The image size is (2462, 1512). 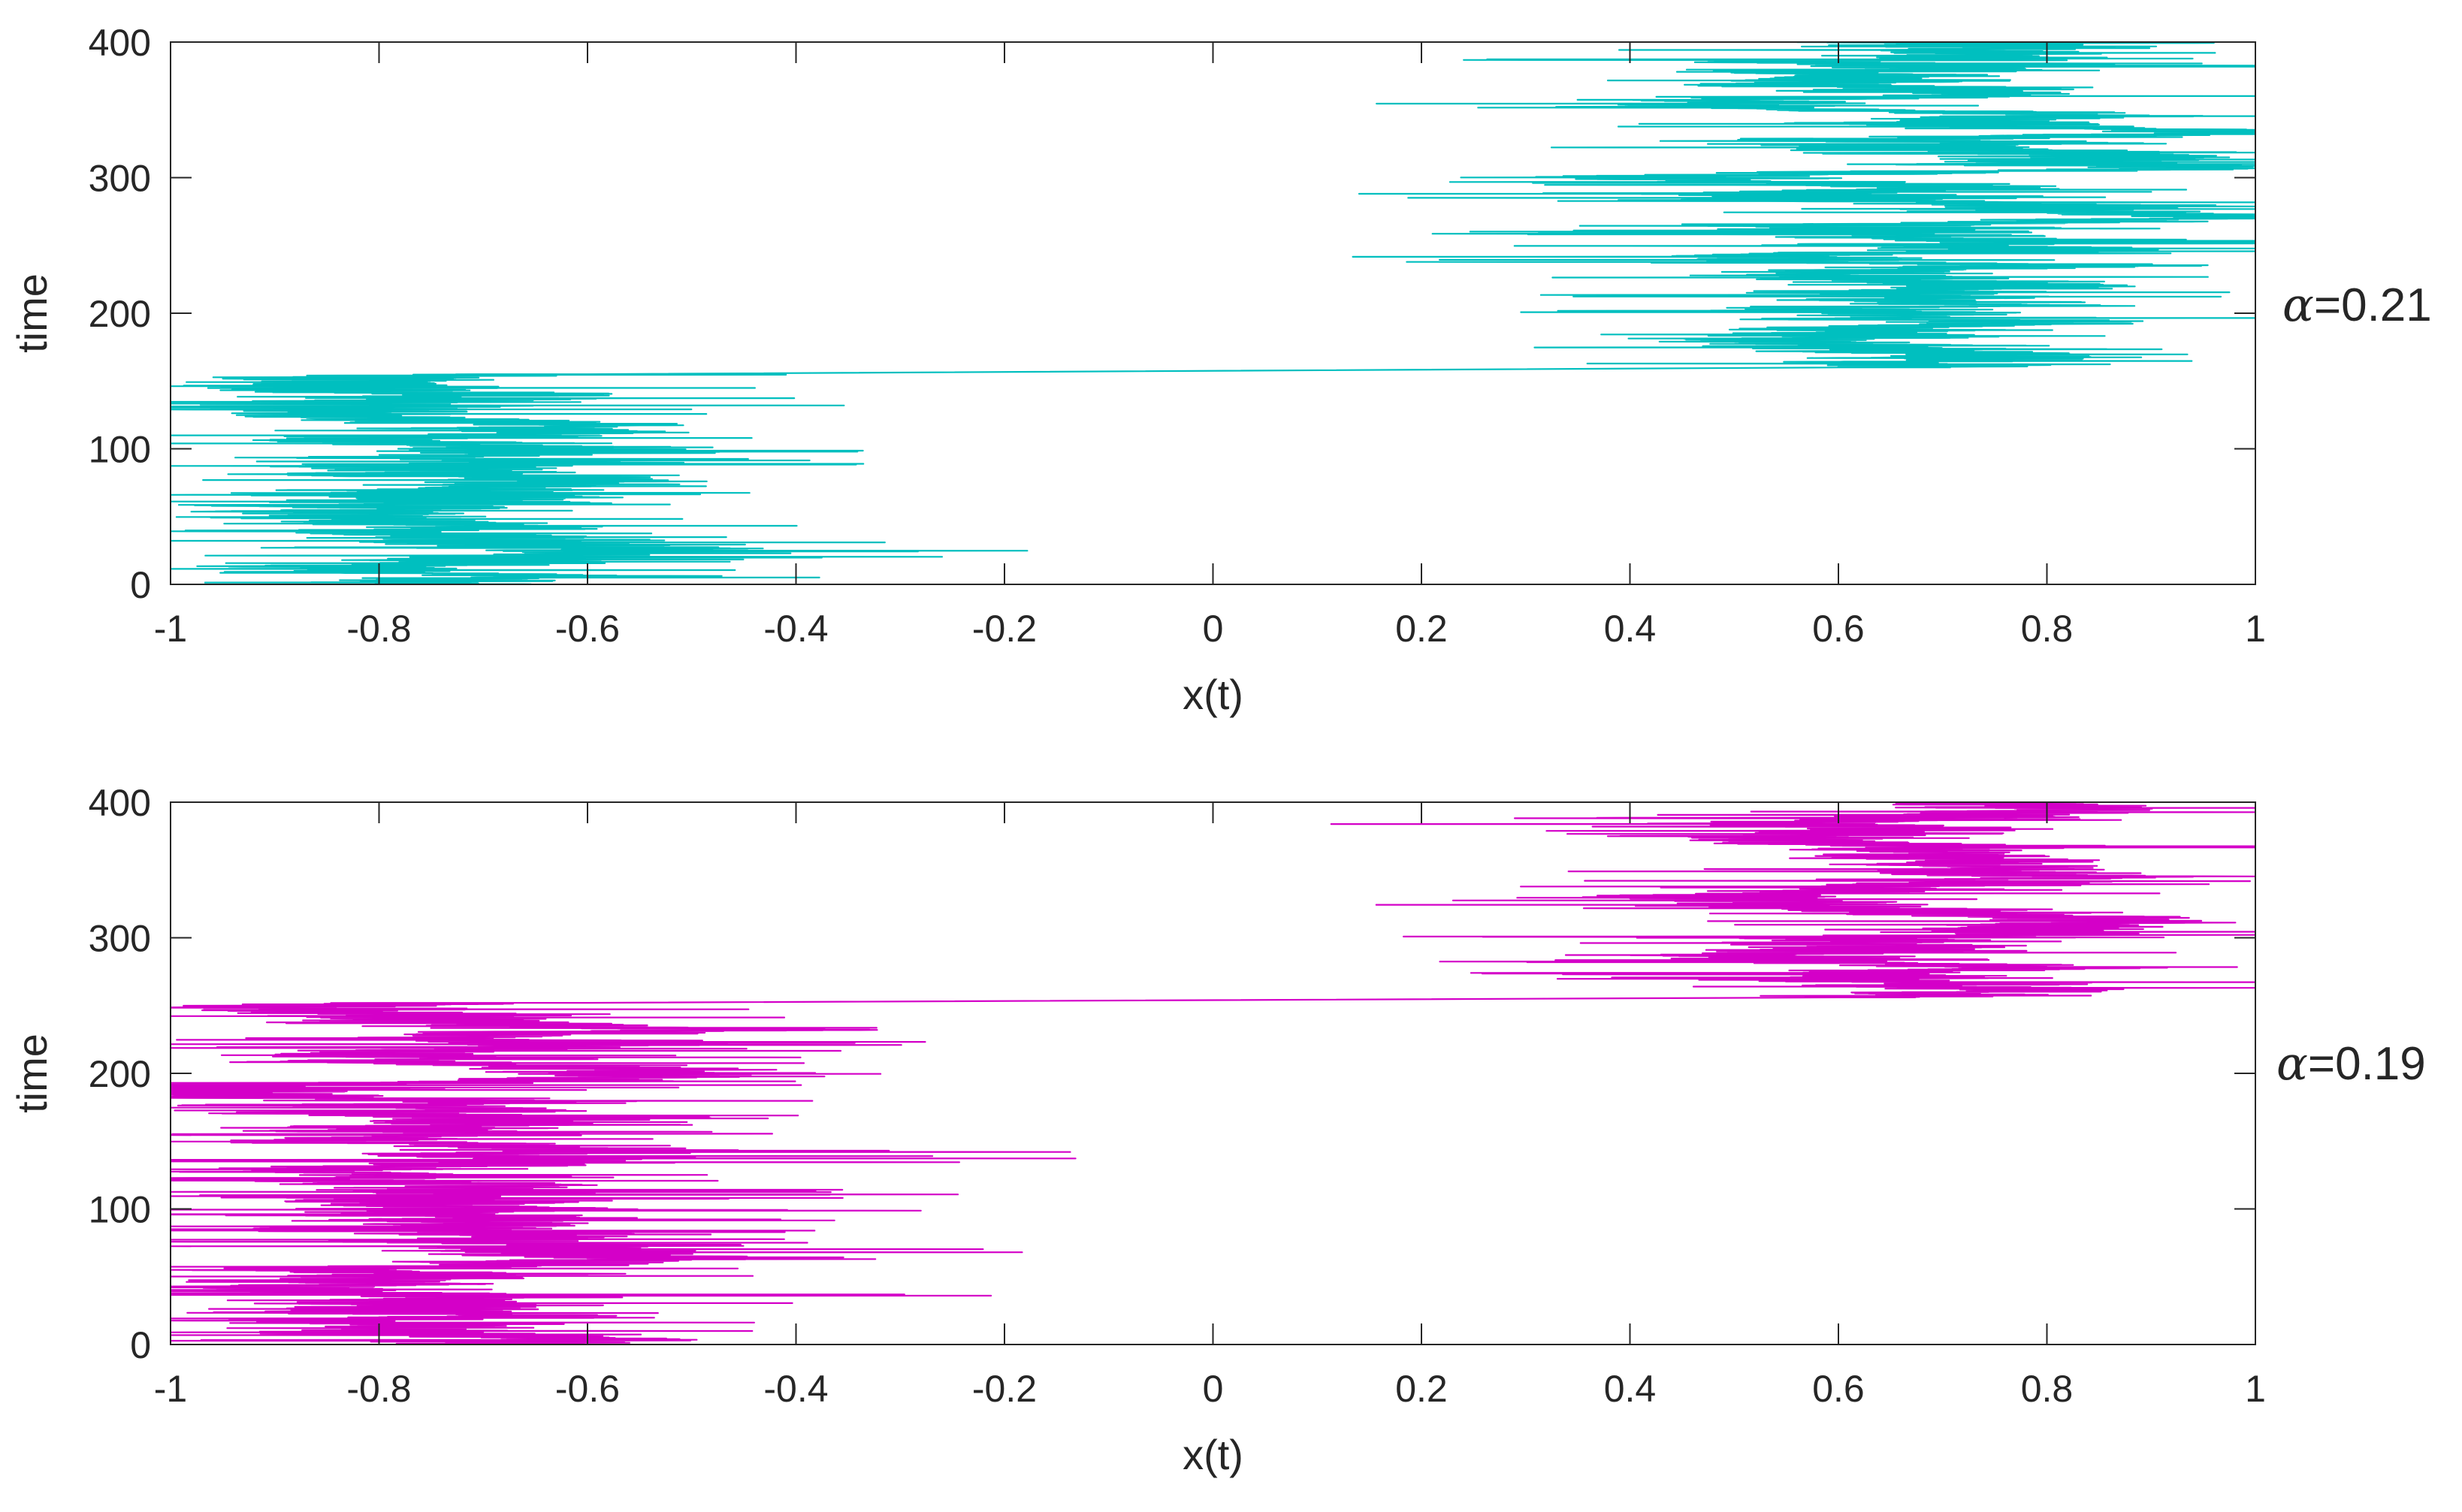 I want to click on alpha-annotation: α=0.19, so click(x=2351, y=1063).